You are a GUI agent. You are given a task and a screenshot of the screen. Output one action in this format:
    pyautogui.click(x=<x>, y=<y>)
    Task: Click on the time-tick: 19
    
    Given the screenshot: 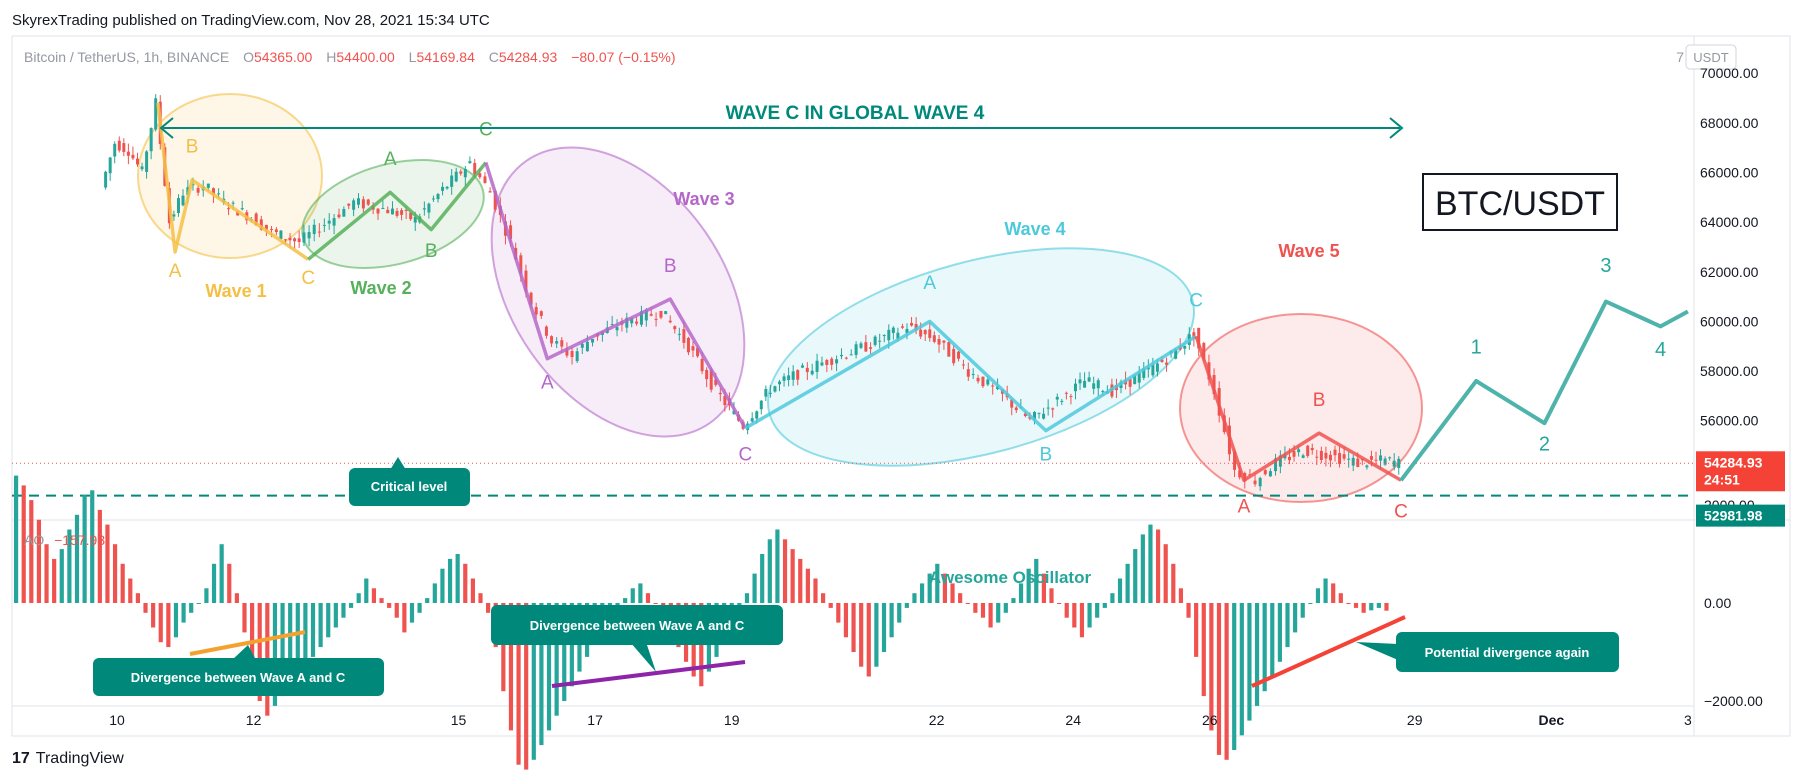 What is the action you would take?
    pyautogui.click(x=732, y=720)
    